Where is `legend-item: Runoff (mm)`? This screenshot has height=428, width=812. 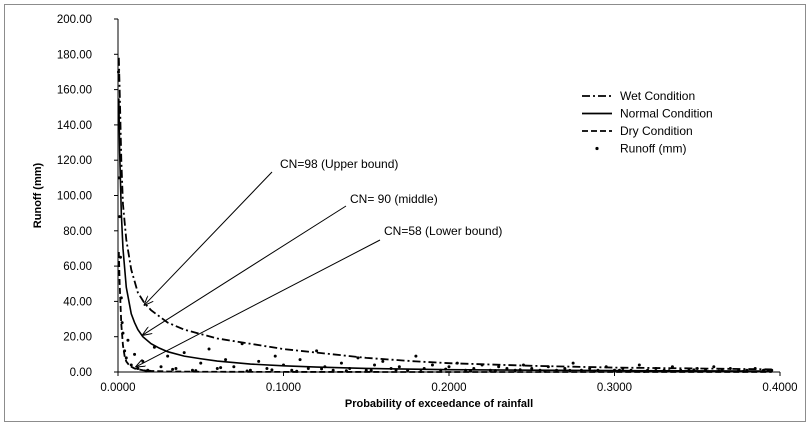 legend-item: Runoff (mm) is located at coordinates (640, 149).